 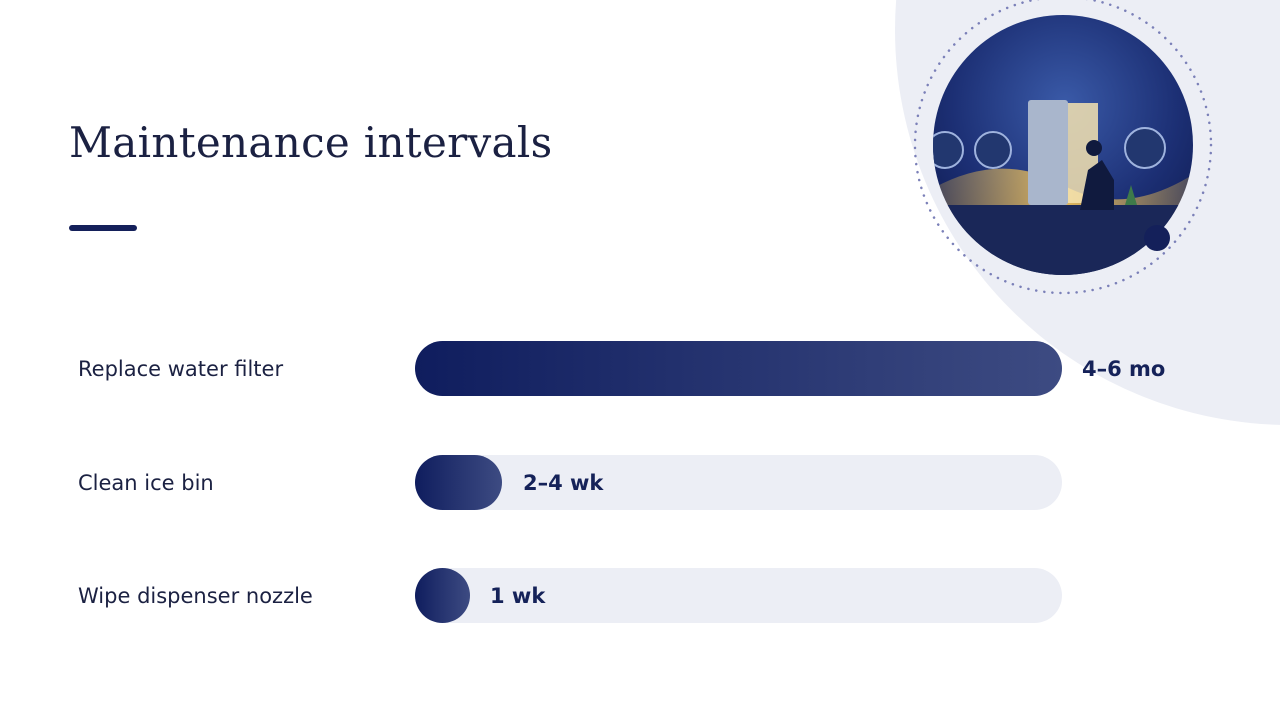 What do you see at coordinates (1063, 147) in the screenshot?
I see `dotted-ring` at bounding box center [1063, 147].